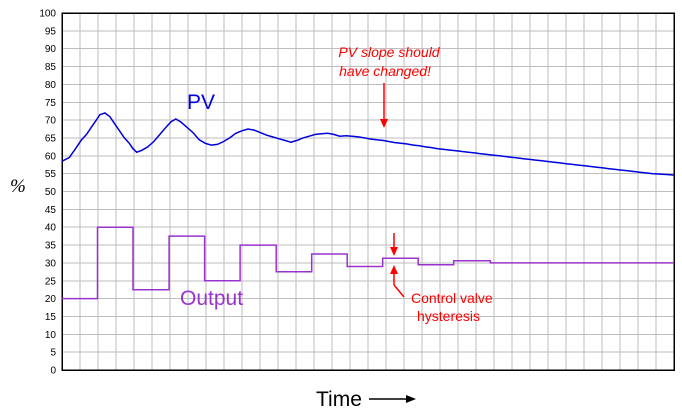  I want to click on y-tick-label: 45, so click(51, 210).